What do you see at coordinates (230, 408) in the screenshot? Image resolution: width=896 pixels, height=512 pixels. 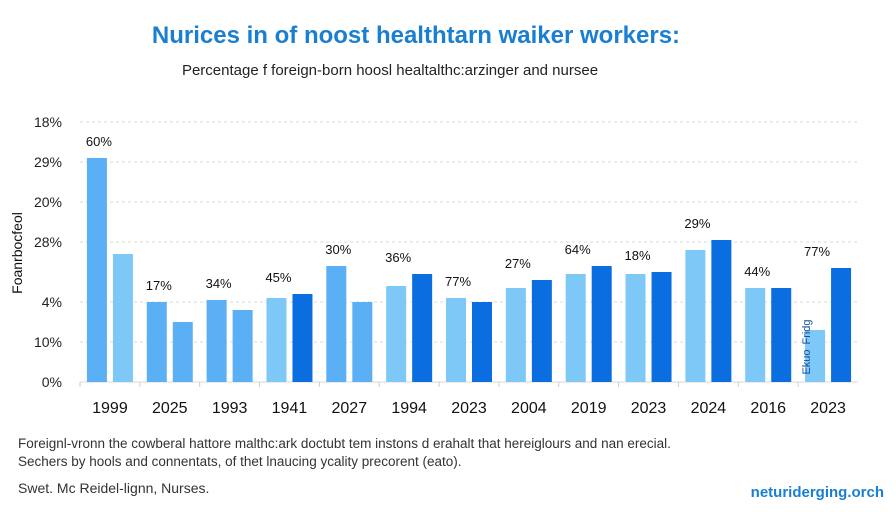 I see `x-tick-label: 1993` at bounding box center [230, 408].